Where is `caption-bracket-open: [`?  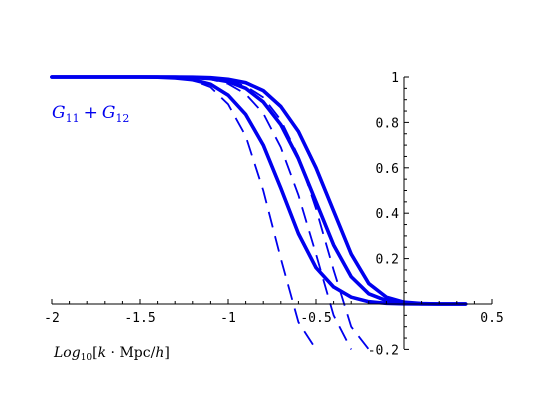
caption-bracket-open: [ is located at coordinates (94, 353).